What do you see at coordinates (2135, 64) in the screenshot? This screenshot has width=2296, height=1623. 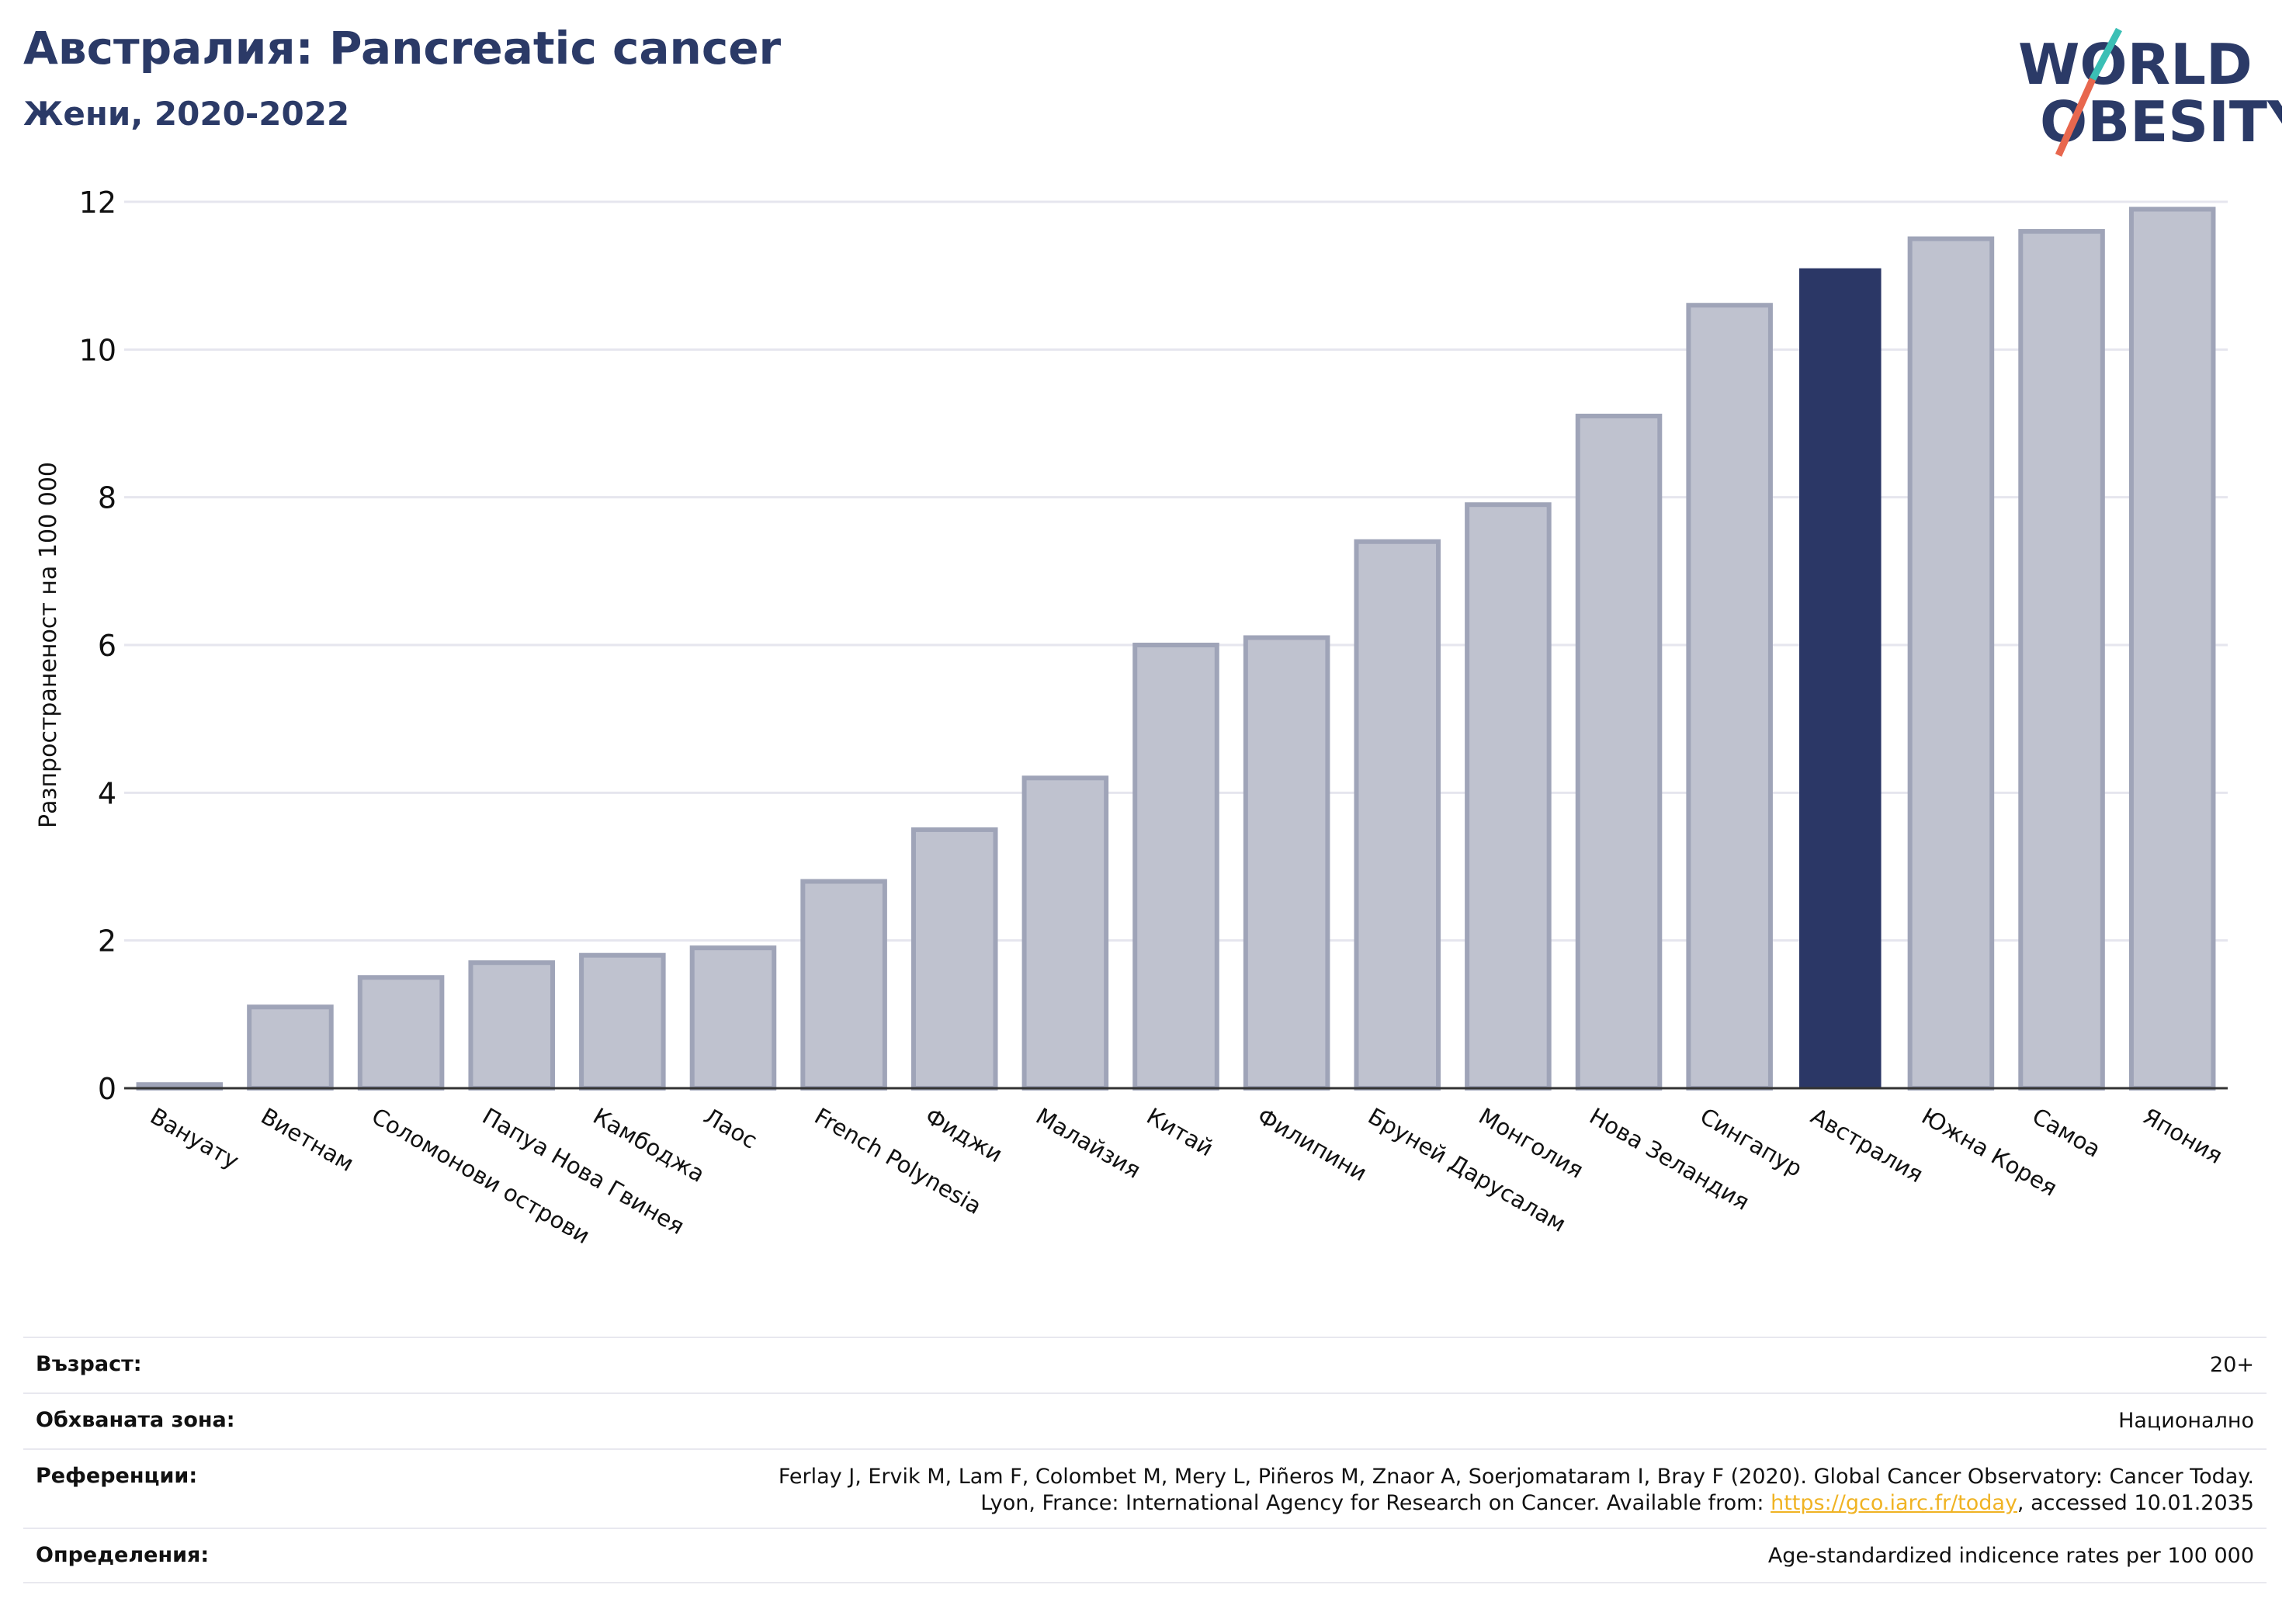 I see `logo-line1: WORLD` at bounding box center [2135, 64].